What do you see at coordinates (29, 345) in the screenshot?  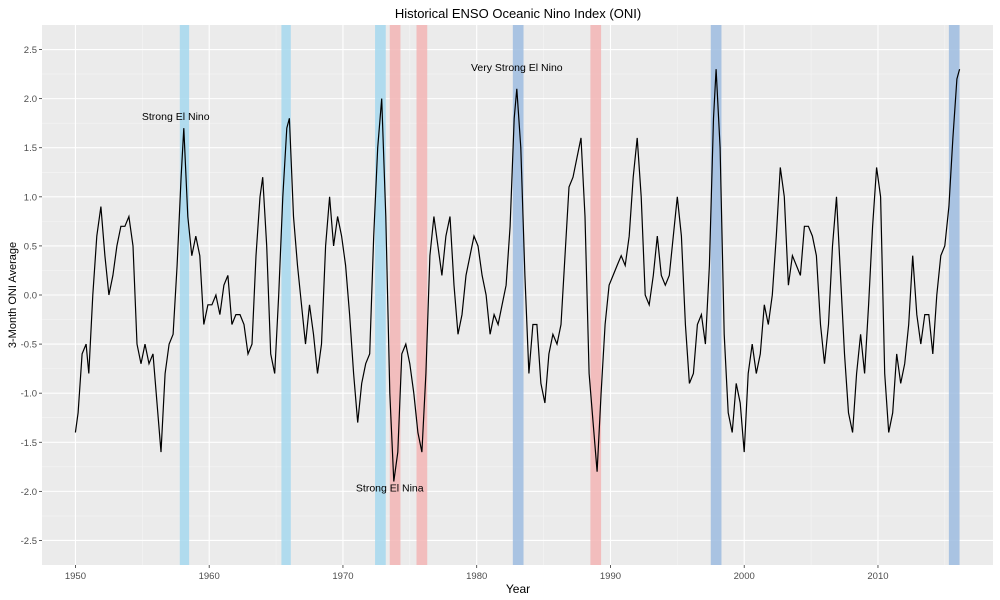 I see `y-tick-label: -0.5` at bounding box center [29, 345].